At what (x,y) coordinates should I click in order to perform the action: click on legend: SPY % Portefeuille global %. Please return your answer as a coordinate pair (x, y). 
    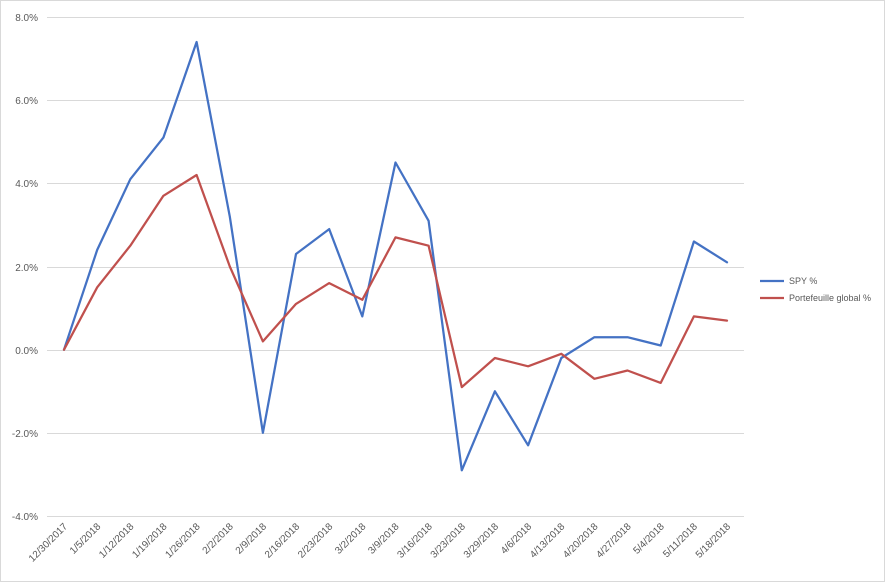
    Looking at the image, I should click on (815, 289).